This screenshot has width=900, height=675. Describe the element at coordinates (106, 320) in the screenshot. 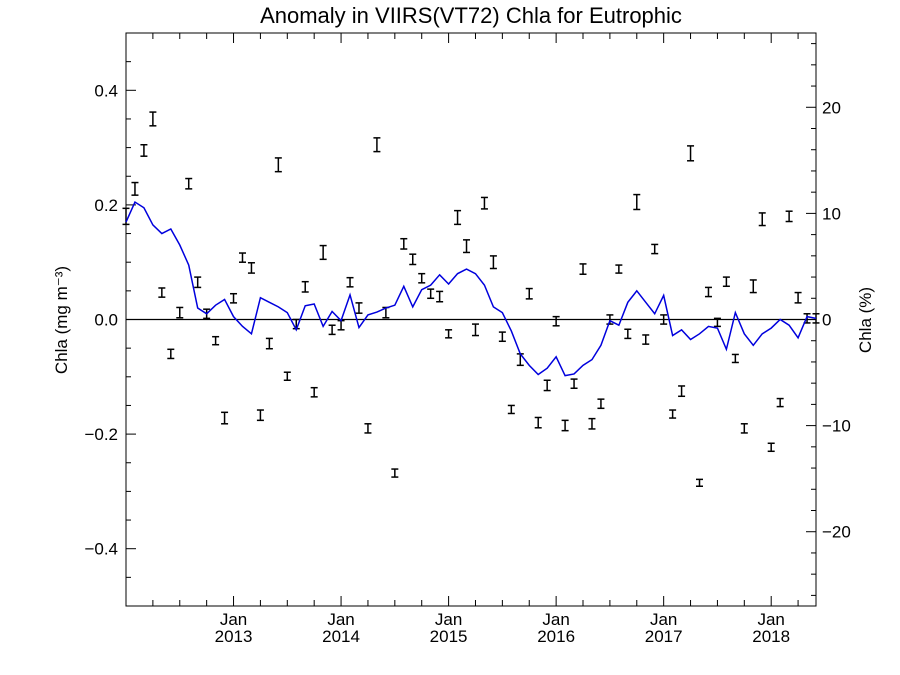

I see `left-tick-label: 0.0` at that location.